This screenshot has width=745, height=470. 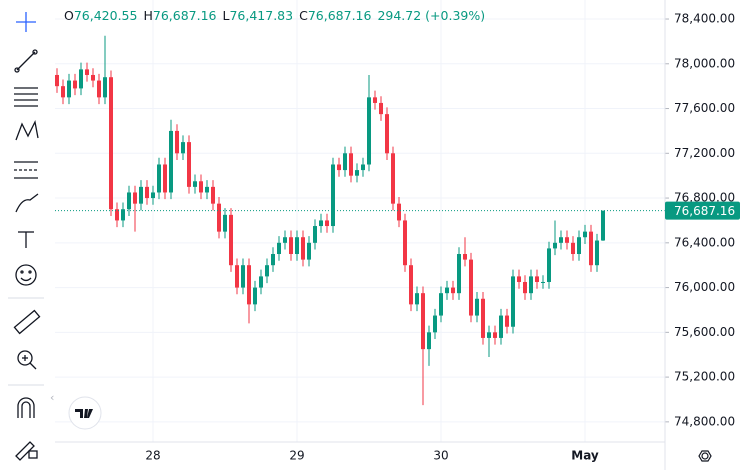 I want to click on ohlc-item: L76,417.83, so click(x=258, y=15).